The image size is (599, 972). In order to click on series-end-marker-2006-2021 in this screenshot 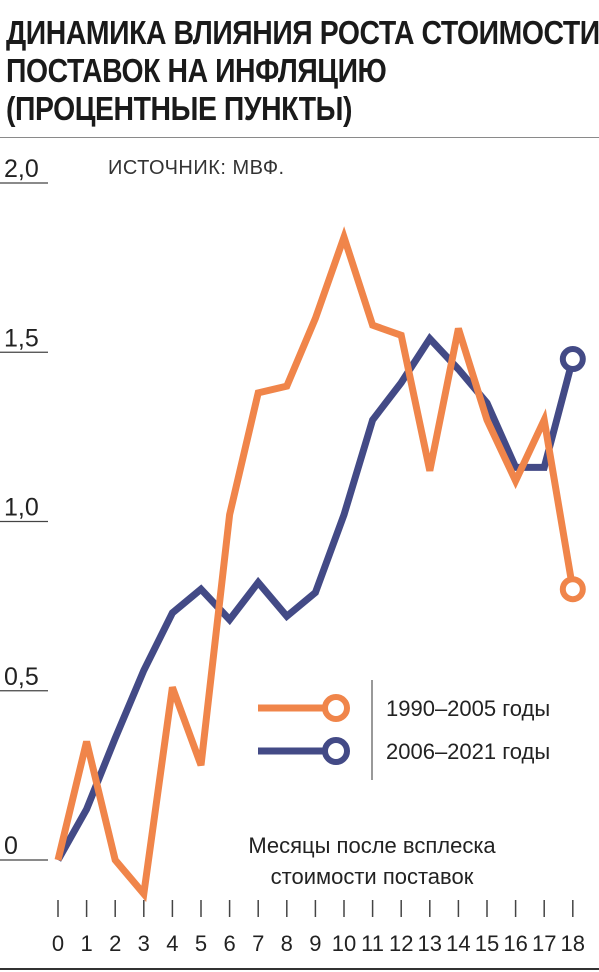, I will do `click(572, 359)`.